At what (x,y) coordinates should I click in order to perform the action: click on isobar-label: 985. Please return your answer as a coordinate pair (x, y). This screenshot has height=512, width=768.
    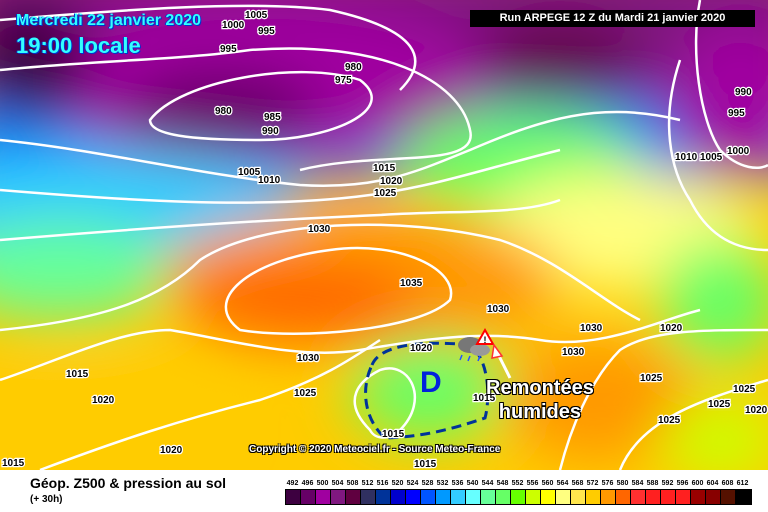
    Looking at the image, I should click on (272, 117).